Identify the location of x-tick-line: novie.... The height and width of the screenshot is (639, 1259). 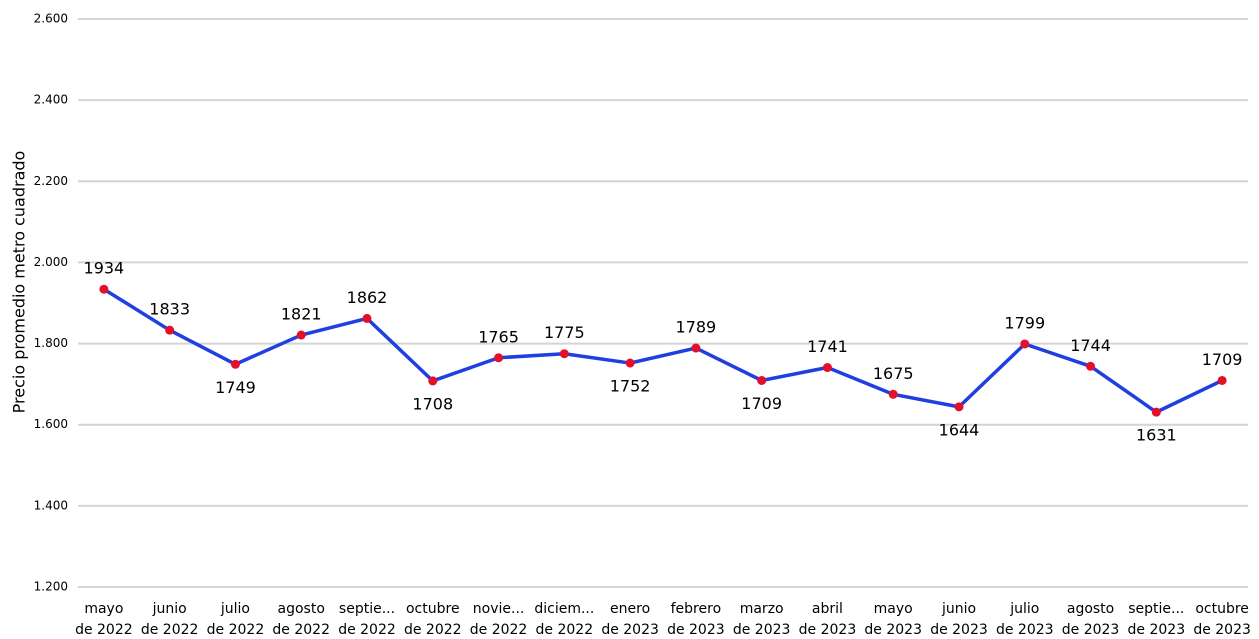
(499, 609).